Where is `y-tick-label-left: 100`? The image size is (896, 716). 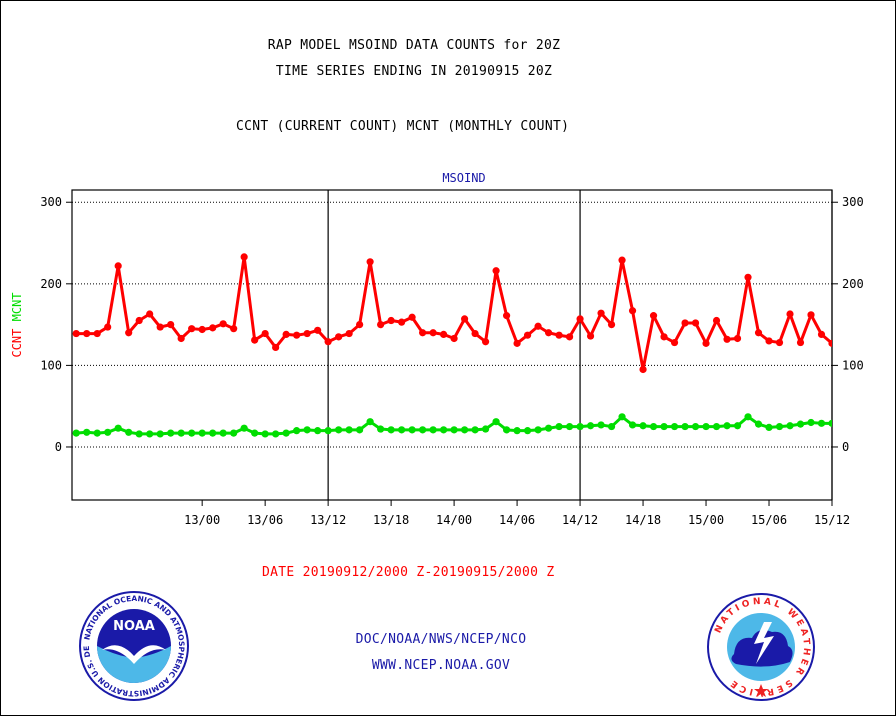 y-tick-label-left: 100 is located at coordinates (51, 365).